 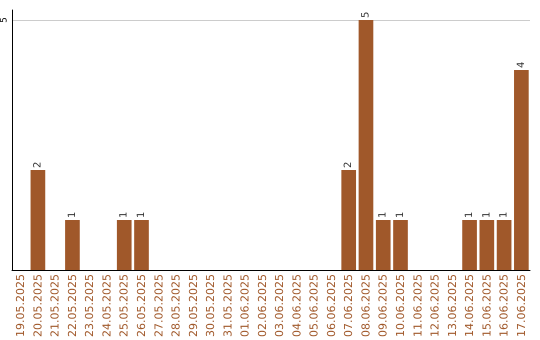 What do you see at coordinates (349, 305) in the screenshot?
I see `x-tick-label: 07.06.2025` at bounding box center [349, 305].